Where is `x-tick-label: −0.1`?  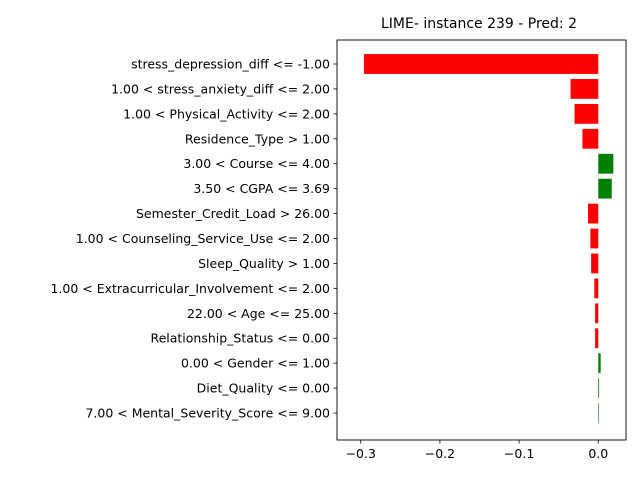 x-tick-label: −0.1 is located at coordinates (519, 453).